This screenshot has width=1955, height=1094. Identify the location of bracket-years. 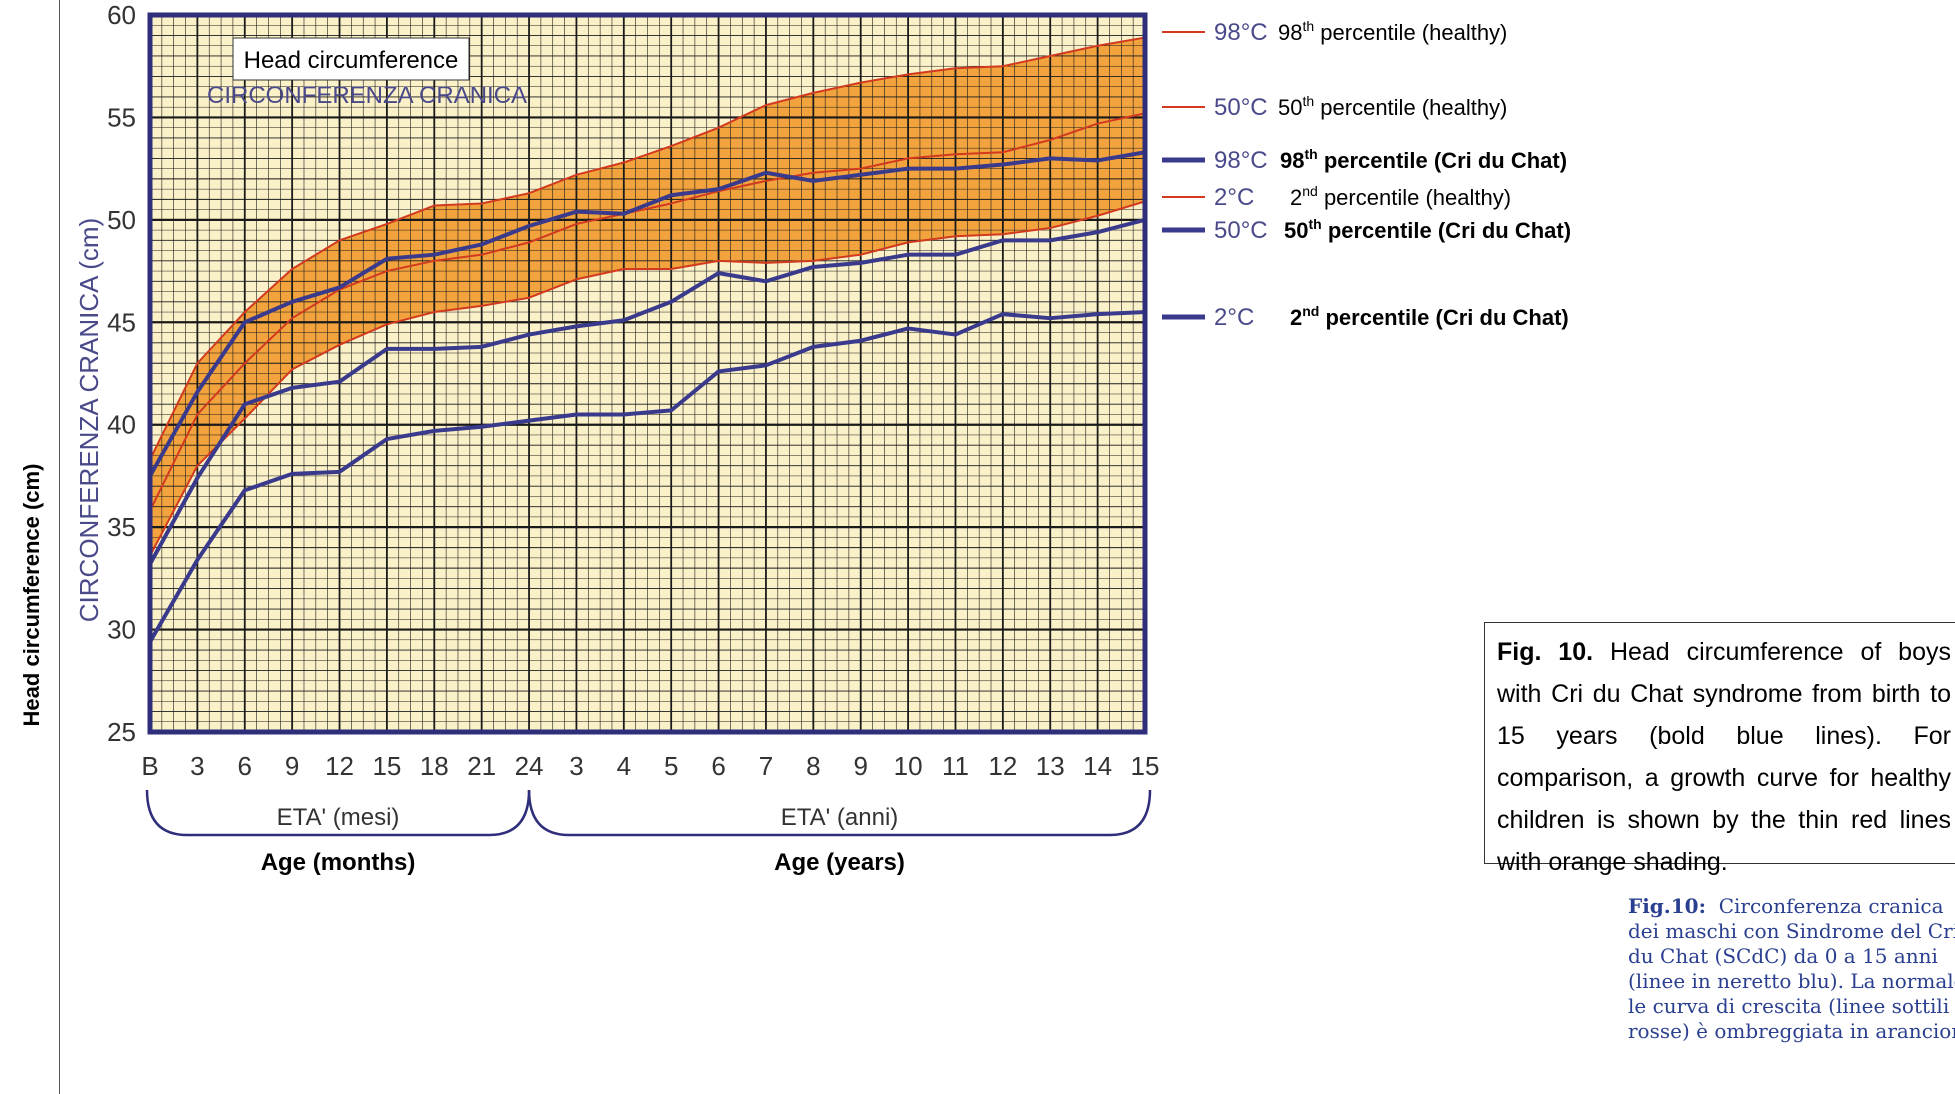
(839, 813).